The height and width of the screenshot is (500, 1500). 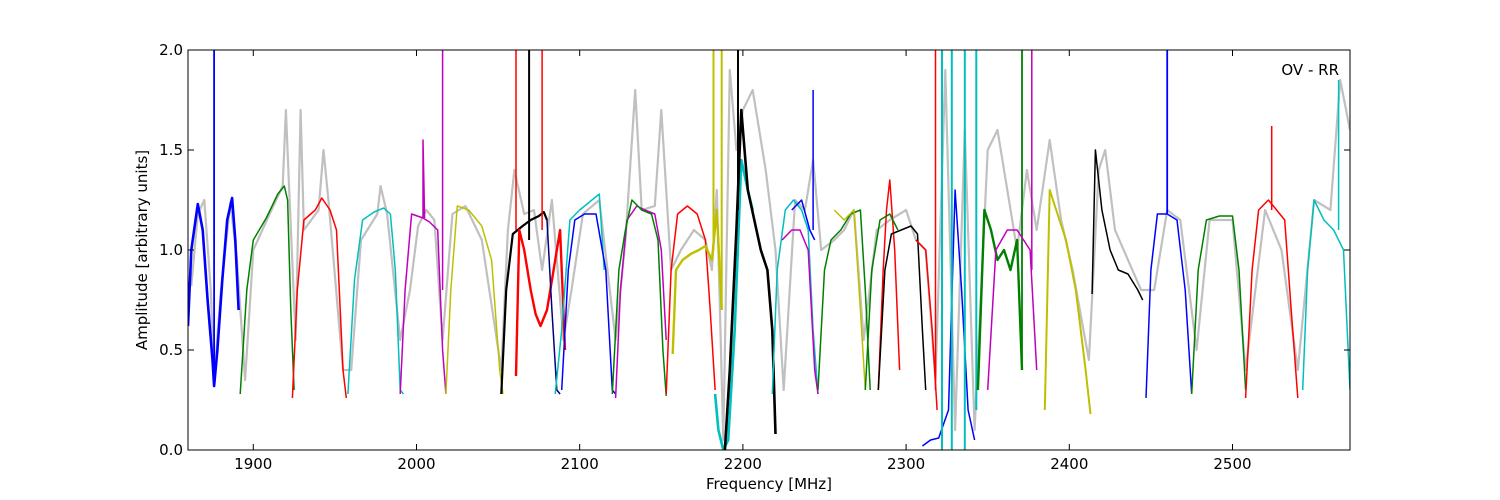 I want to click on y-tick-label: 1.0, so click(x=171, y=250).